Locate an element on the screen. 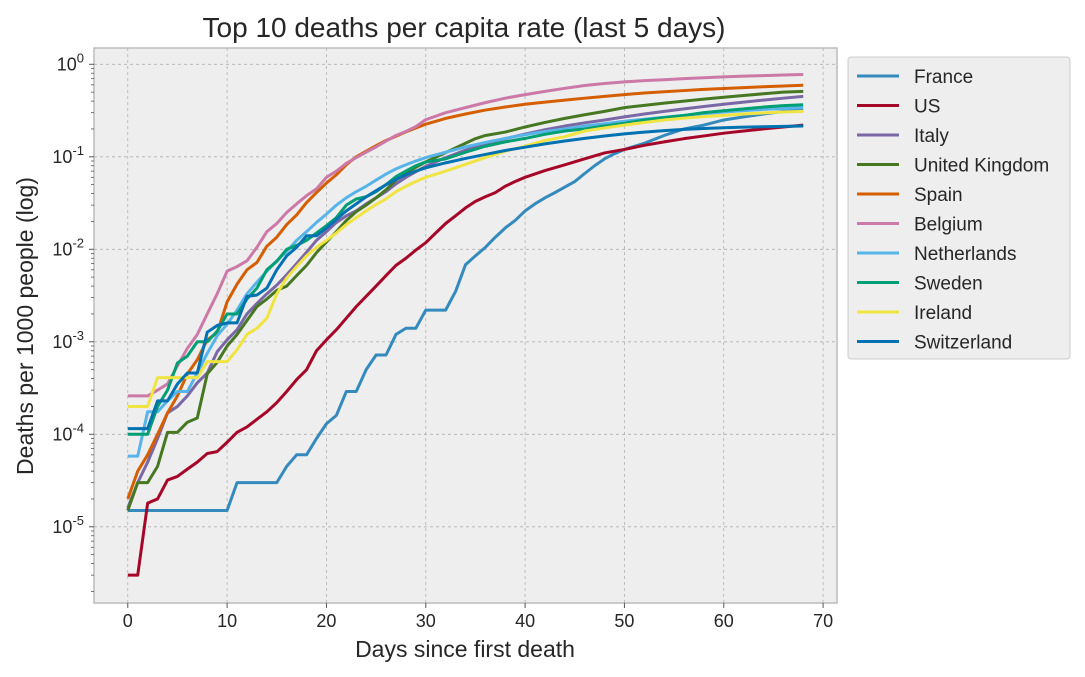  x-tick-label: 50 is located at coordinates (624, 621).